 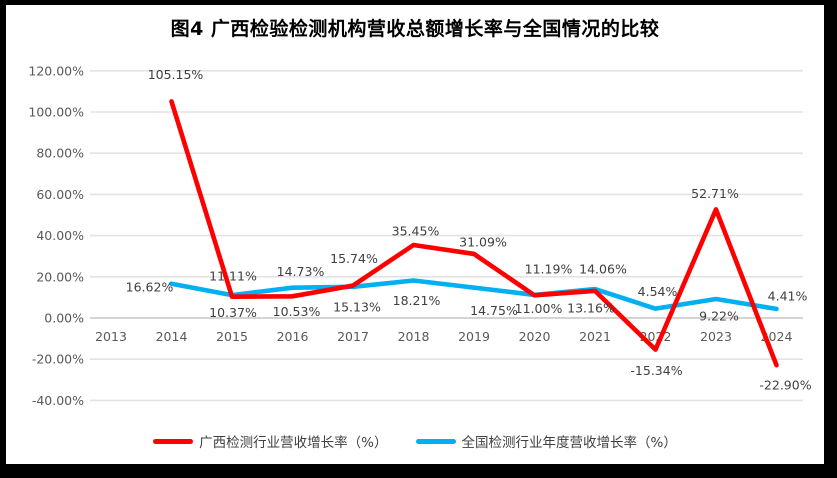 I want to click on y-tick-label: 60.00%, so click(x=60, y=194).